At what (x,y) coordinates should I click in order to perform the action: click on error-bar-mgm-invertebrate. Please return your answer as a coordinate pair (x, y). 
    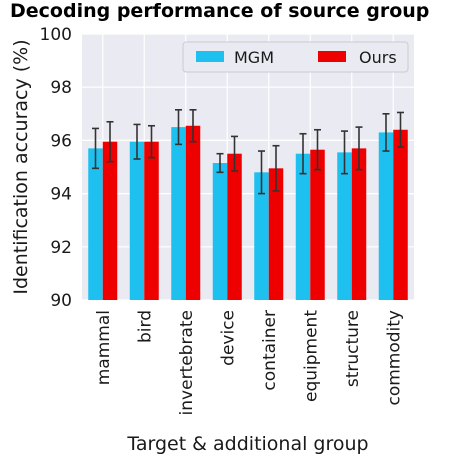
    Looking at the image, I should click on (178, 127).